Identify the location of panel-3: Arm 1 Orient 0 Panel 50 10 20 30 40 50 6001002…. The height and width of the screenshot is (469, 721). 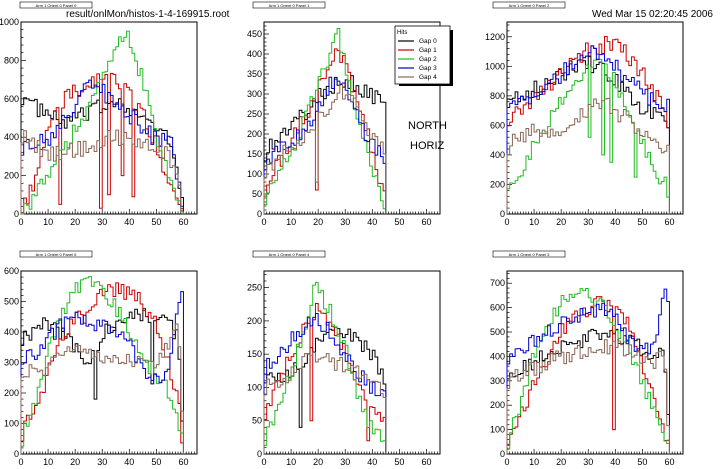
(101, 358).